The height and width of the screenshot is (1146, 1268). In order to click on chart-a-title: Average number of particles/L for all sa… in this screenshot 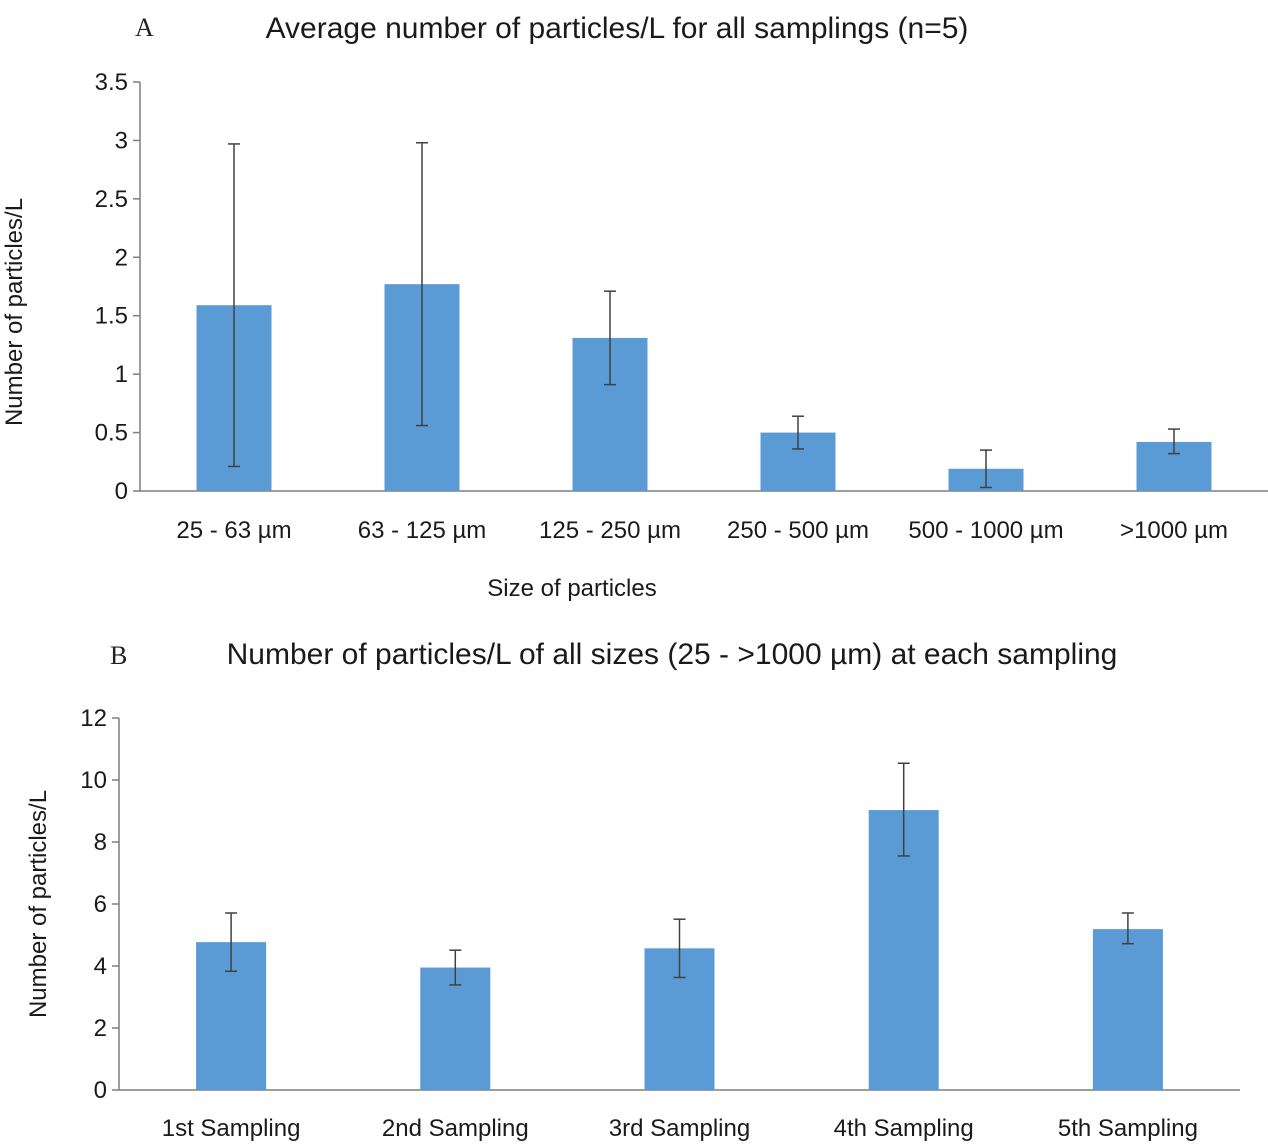, I will do `click(617, 28)`.